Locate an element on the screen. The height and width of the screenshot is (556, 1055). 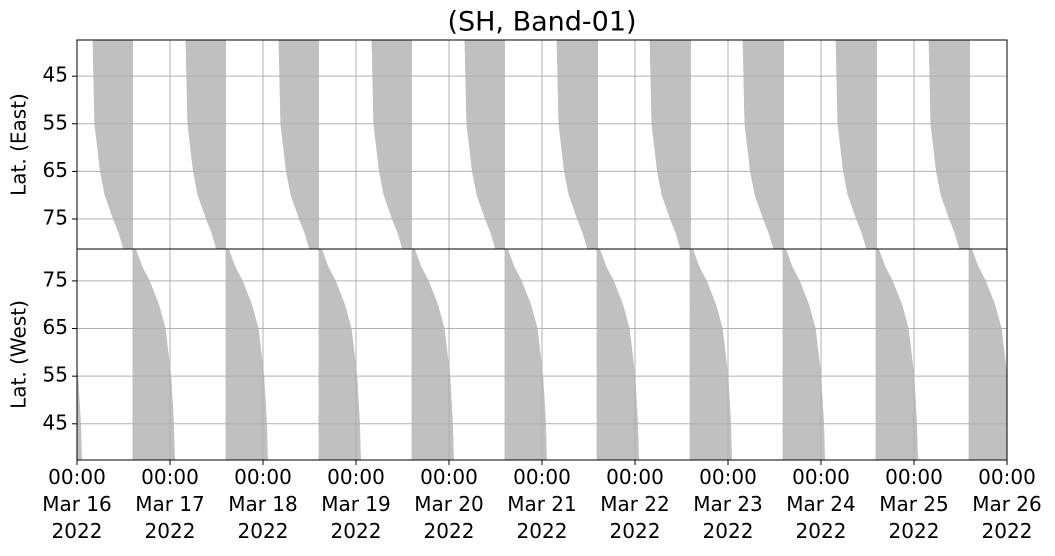
x-tick-label: 00:00 Mar 24 2022 is located at coordinates (821, 504).